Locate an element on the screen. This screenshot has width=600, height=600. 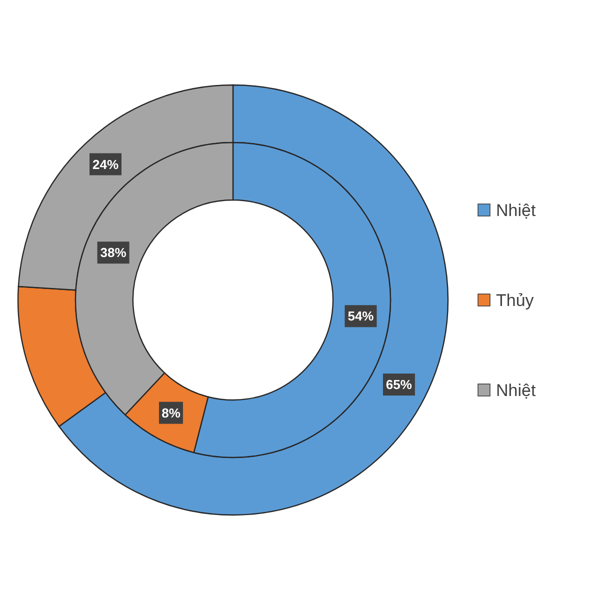
data-label: 8% is located at coordinates (171, 412).